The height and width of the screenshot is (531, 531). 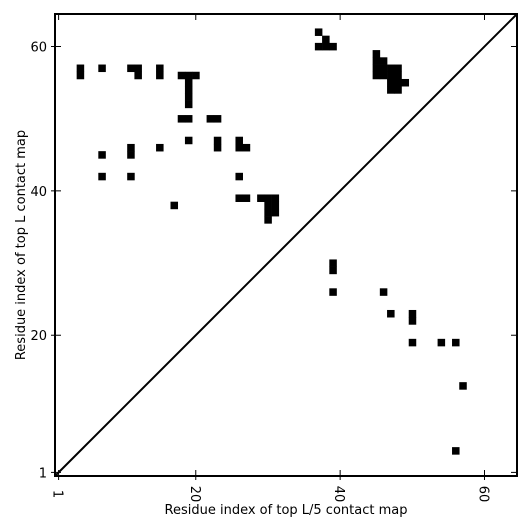 What do you see at coordinates (38, 336) in the screenshot?
I see `y-tick-label: 20` at bounding box center [38, 336].